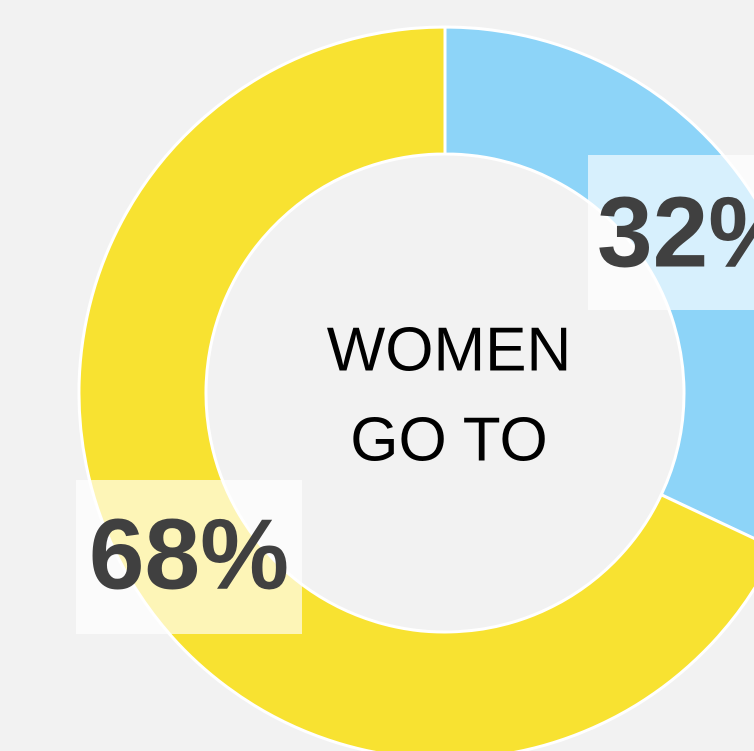  I want to click on value-label: 68%, so click(189, 554).